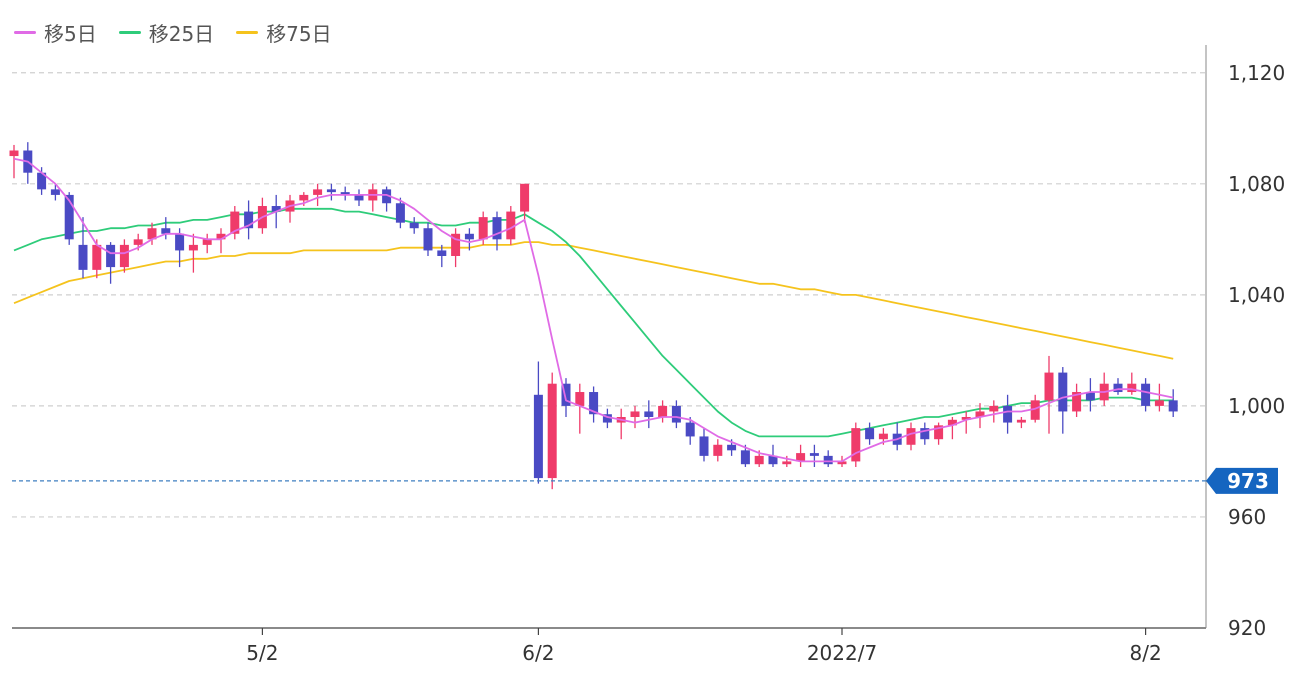 This screenshot has width=1314, height=682. What do you see at coordinates (129, 32) in the screenshot?
I see `legend-swatch-ma25` at bounding box center [129, 32].